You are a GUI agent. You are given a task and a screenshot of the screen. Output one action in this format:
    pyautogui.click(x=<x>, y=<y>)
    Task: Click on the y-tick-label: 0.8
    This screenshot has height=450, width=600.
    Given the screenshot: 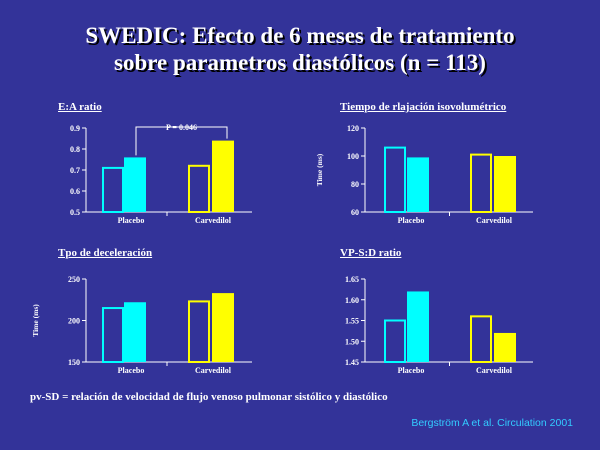 What is the action you would take?
    pyautogui.click(x=75, y=149)
    